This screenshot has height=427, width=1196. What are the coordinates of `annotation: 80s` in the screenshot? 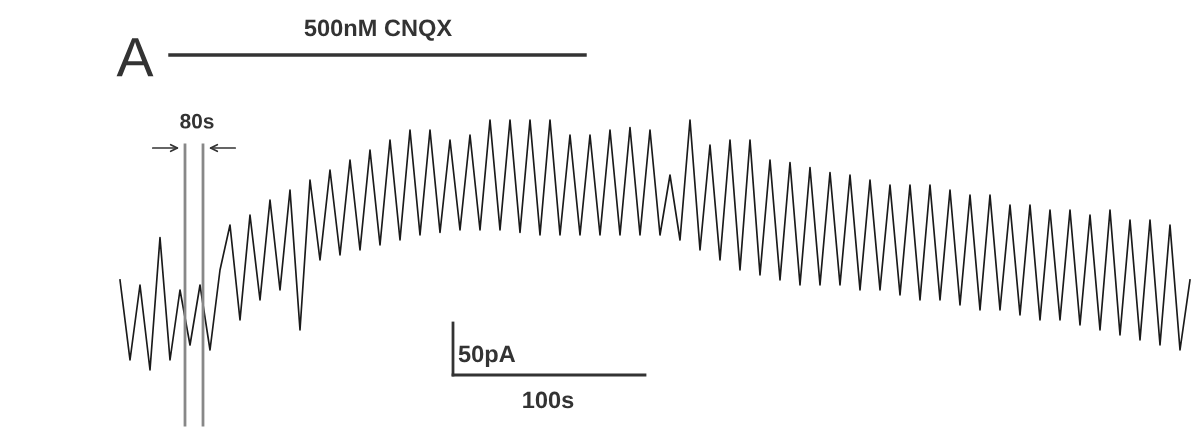 It's located at (197, 121).